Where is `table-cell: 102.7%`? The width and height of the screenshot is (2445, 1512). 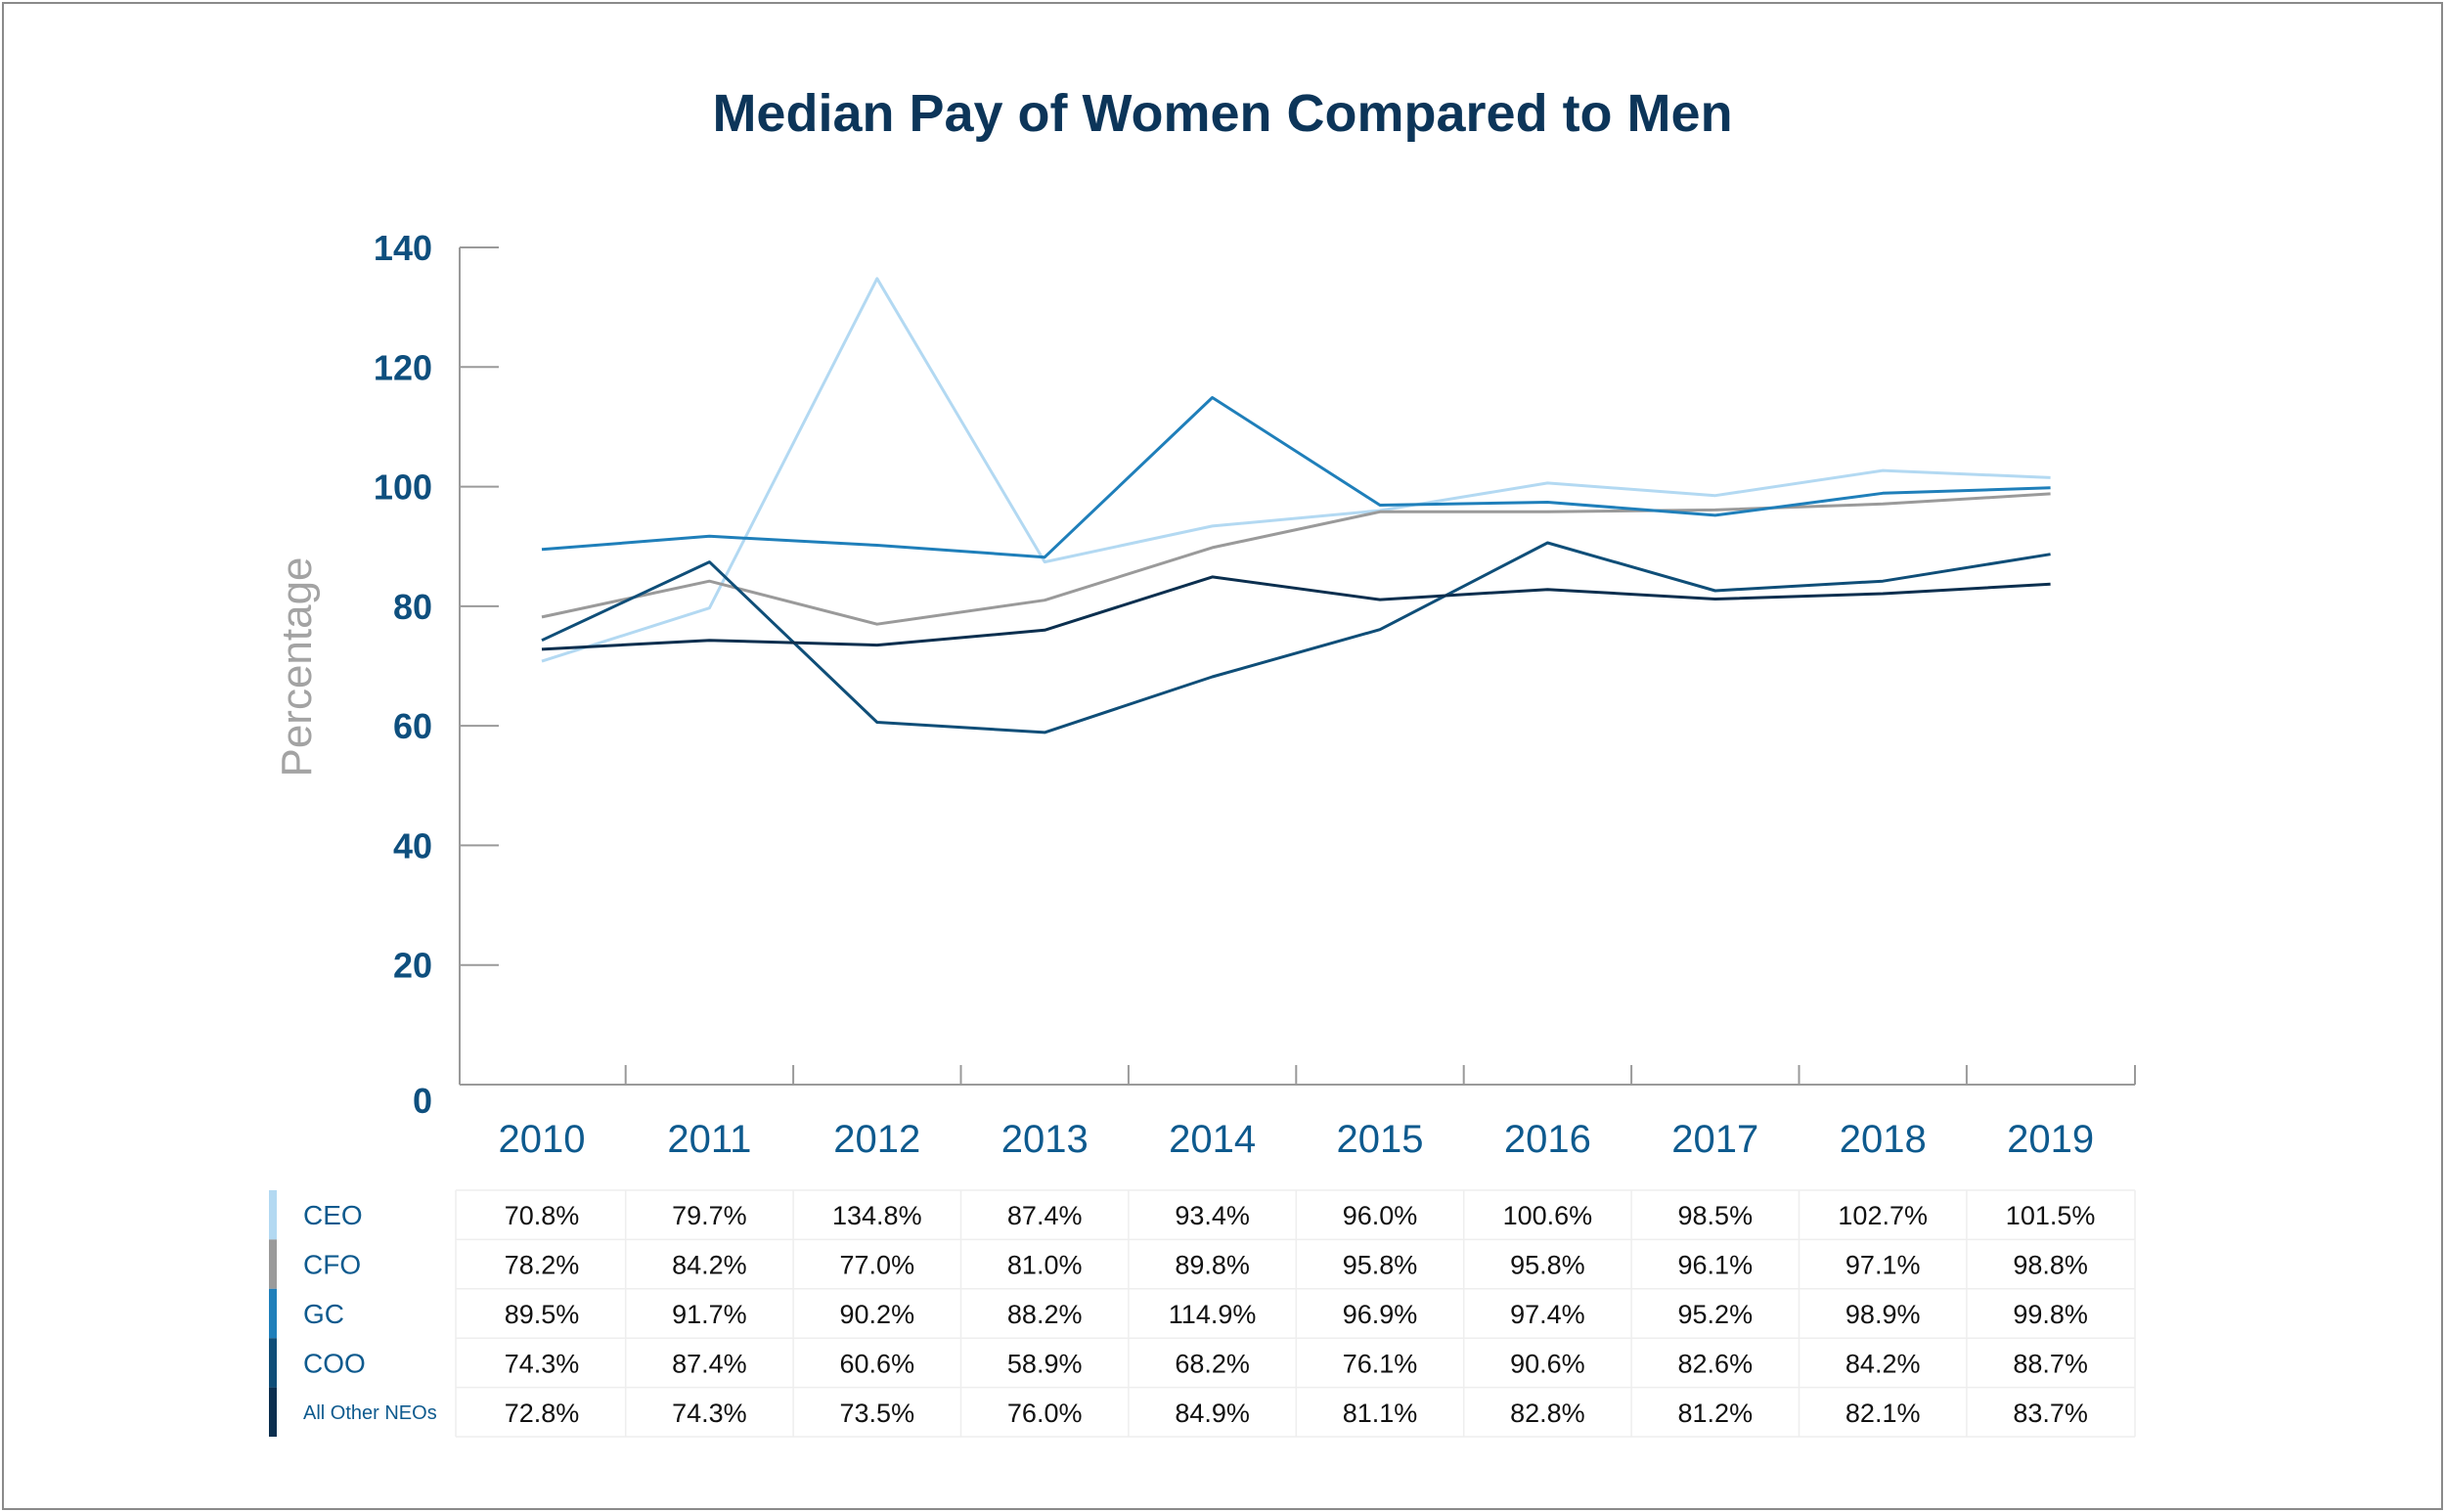 table-cell: 102.7% is located at coordinates (1883, 1216).